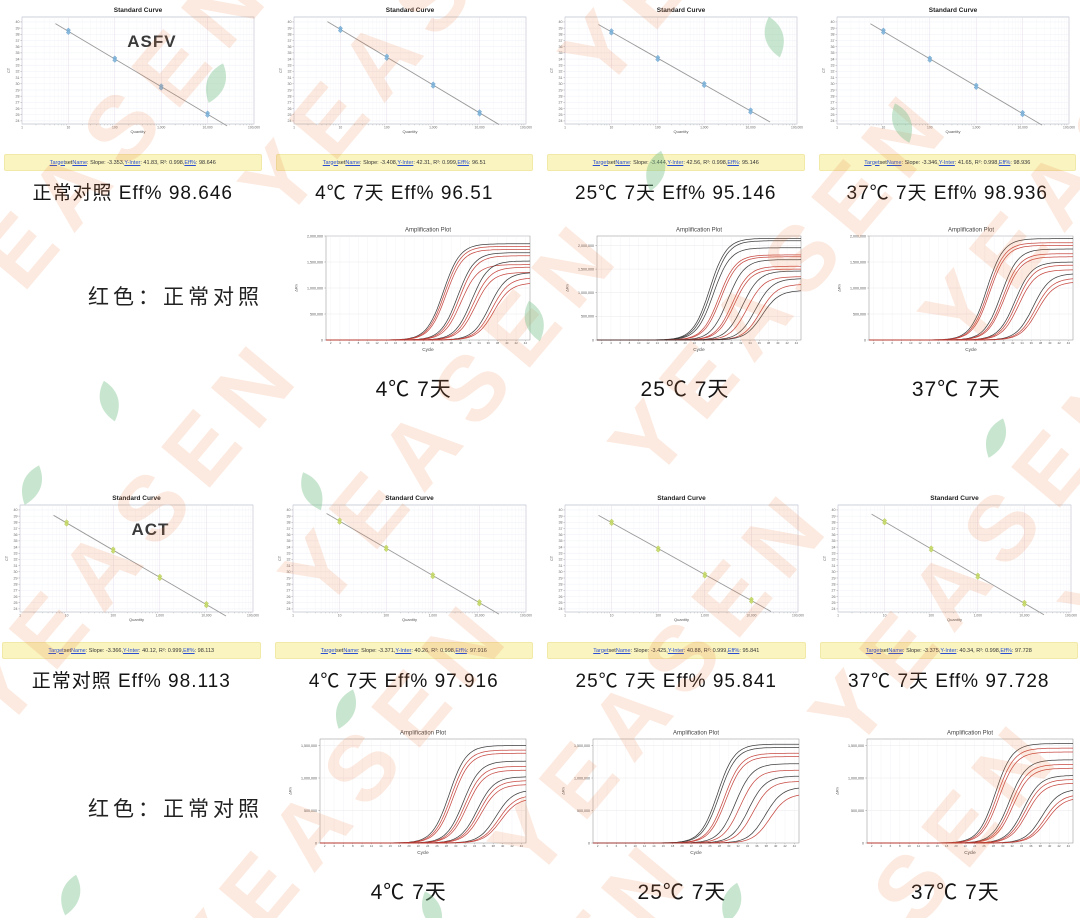 This screenshot has height=918, width=1080. I want to click on svg-text: 4, so click(611, 343).